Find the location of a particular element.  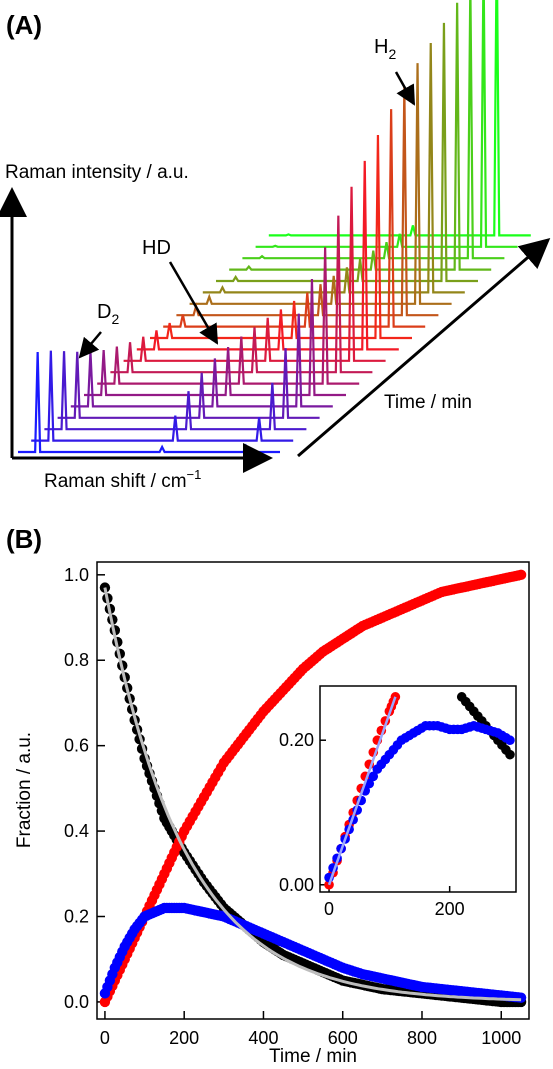

y-tick-label: 0.8 is located at coordinates (76, 660).